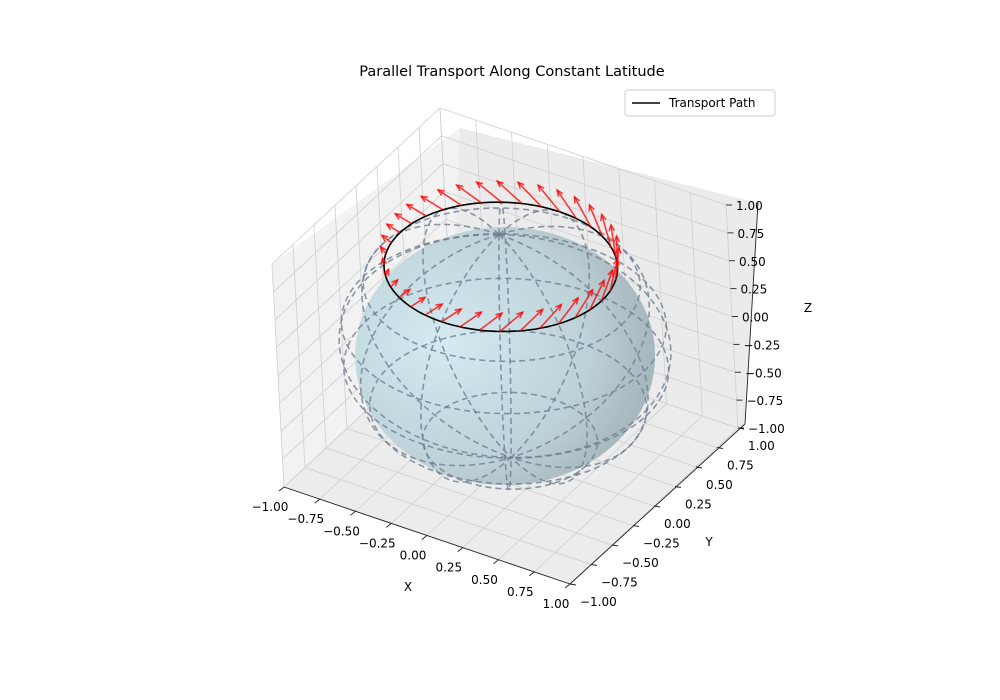 The width and height of the screenshot is (1000, 700). Describe the element at coordinates (763, 373) in the screenshot. I see `z-tick-label: −0.50` at that location.